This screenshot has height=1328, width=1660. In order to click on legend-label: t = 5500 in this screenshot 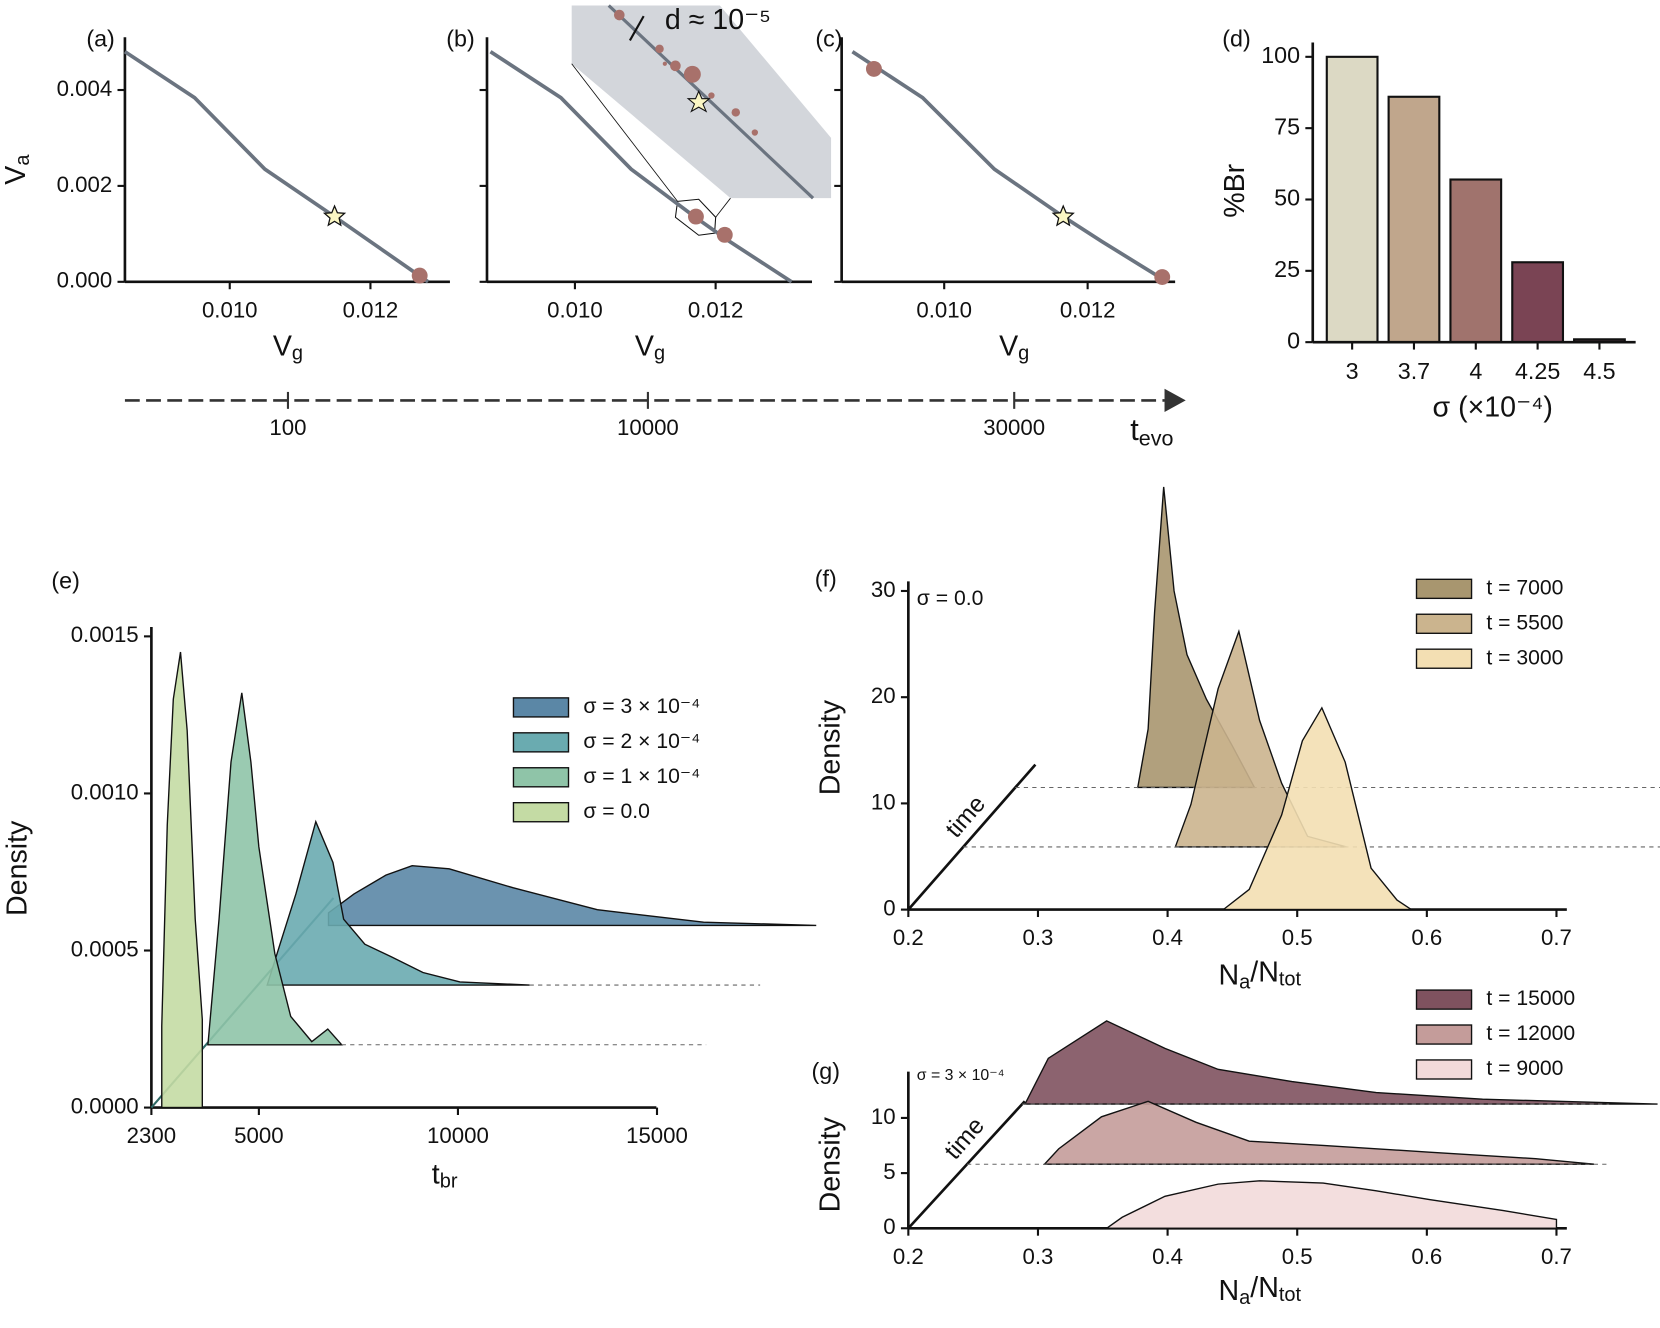, I will do `click(1524, 622)`.